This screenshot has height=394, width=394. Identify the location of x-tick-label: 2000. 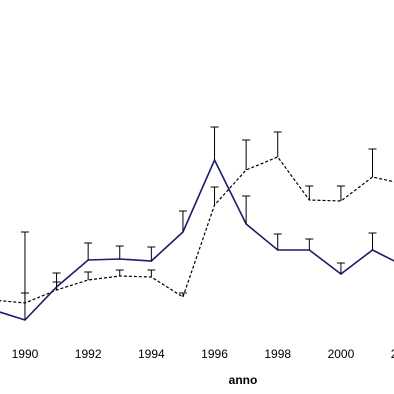
(341, 354).